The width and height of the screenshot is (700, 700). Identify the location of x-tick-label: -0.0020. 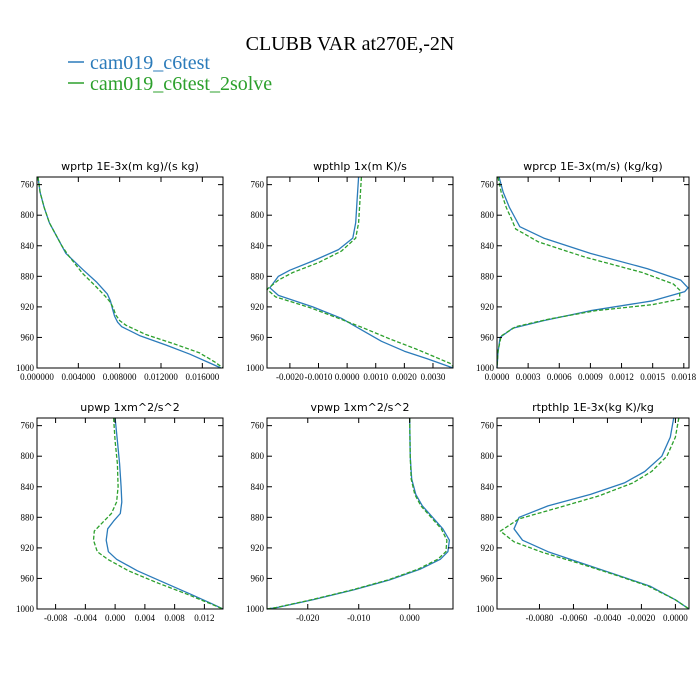
(642, 618).